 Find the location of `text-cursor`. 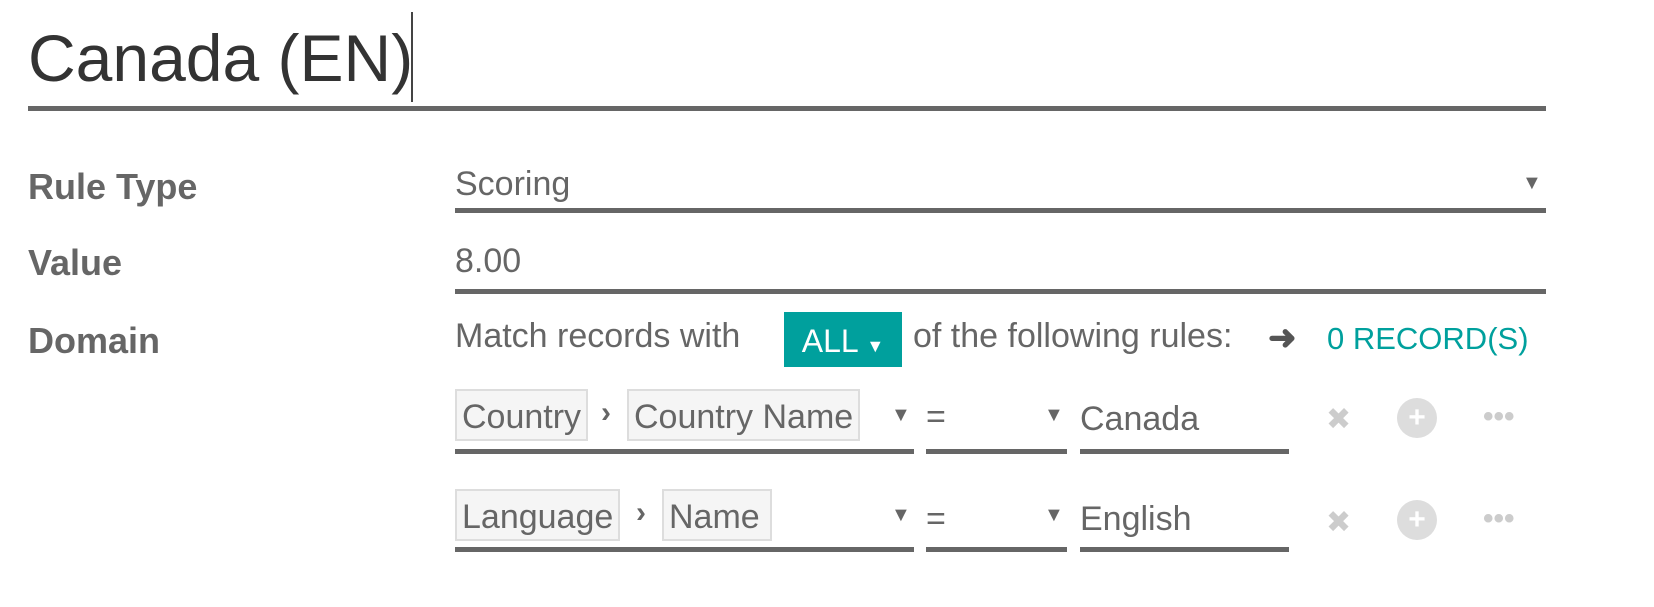

text-cursor is located at coordinates (412, 57).